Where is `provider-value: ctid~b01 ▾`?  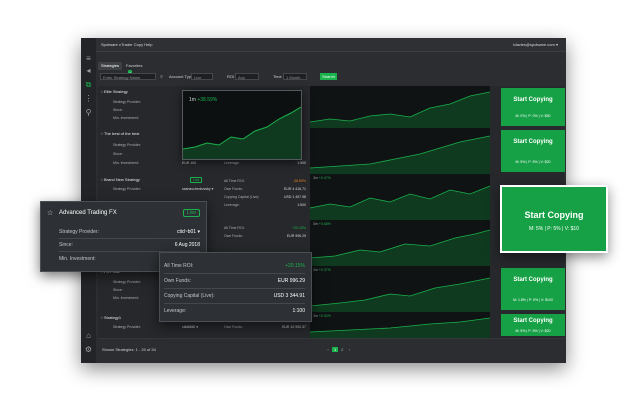
provider-value: ctid~b01 ▾ is located at coordinates (188, 232).